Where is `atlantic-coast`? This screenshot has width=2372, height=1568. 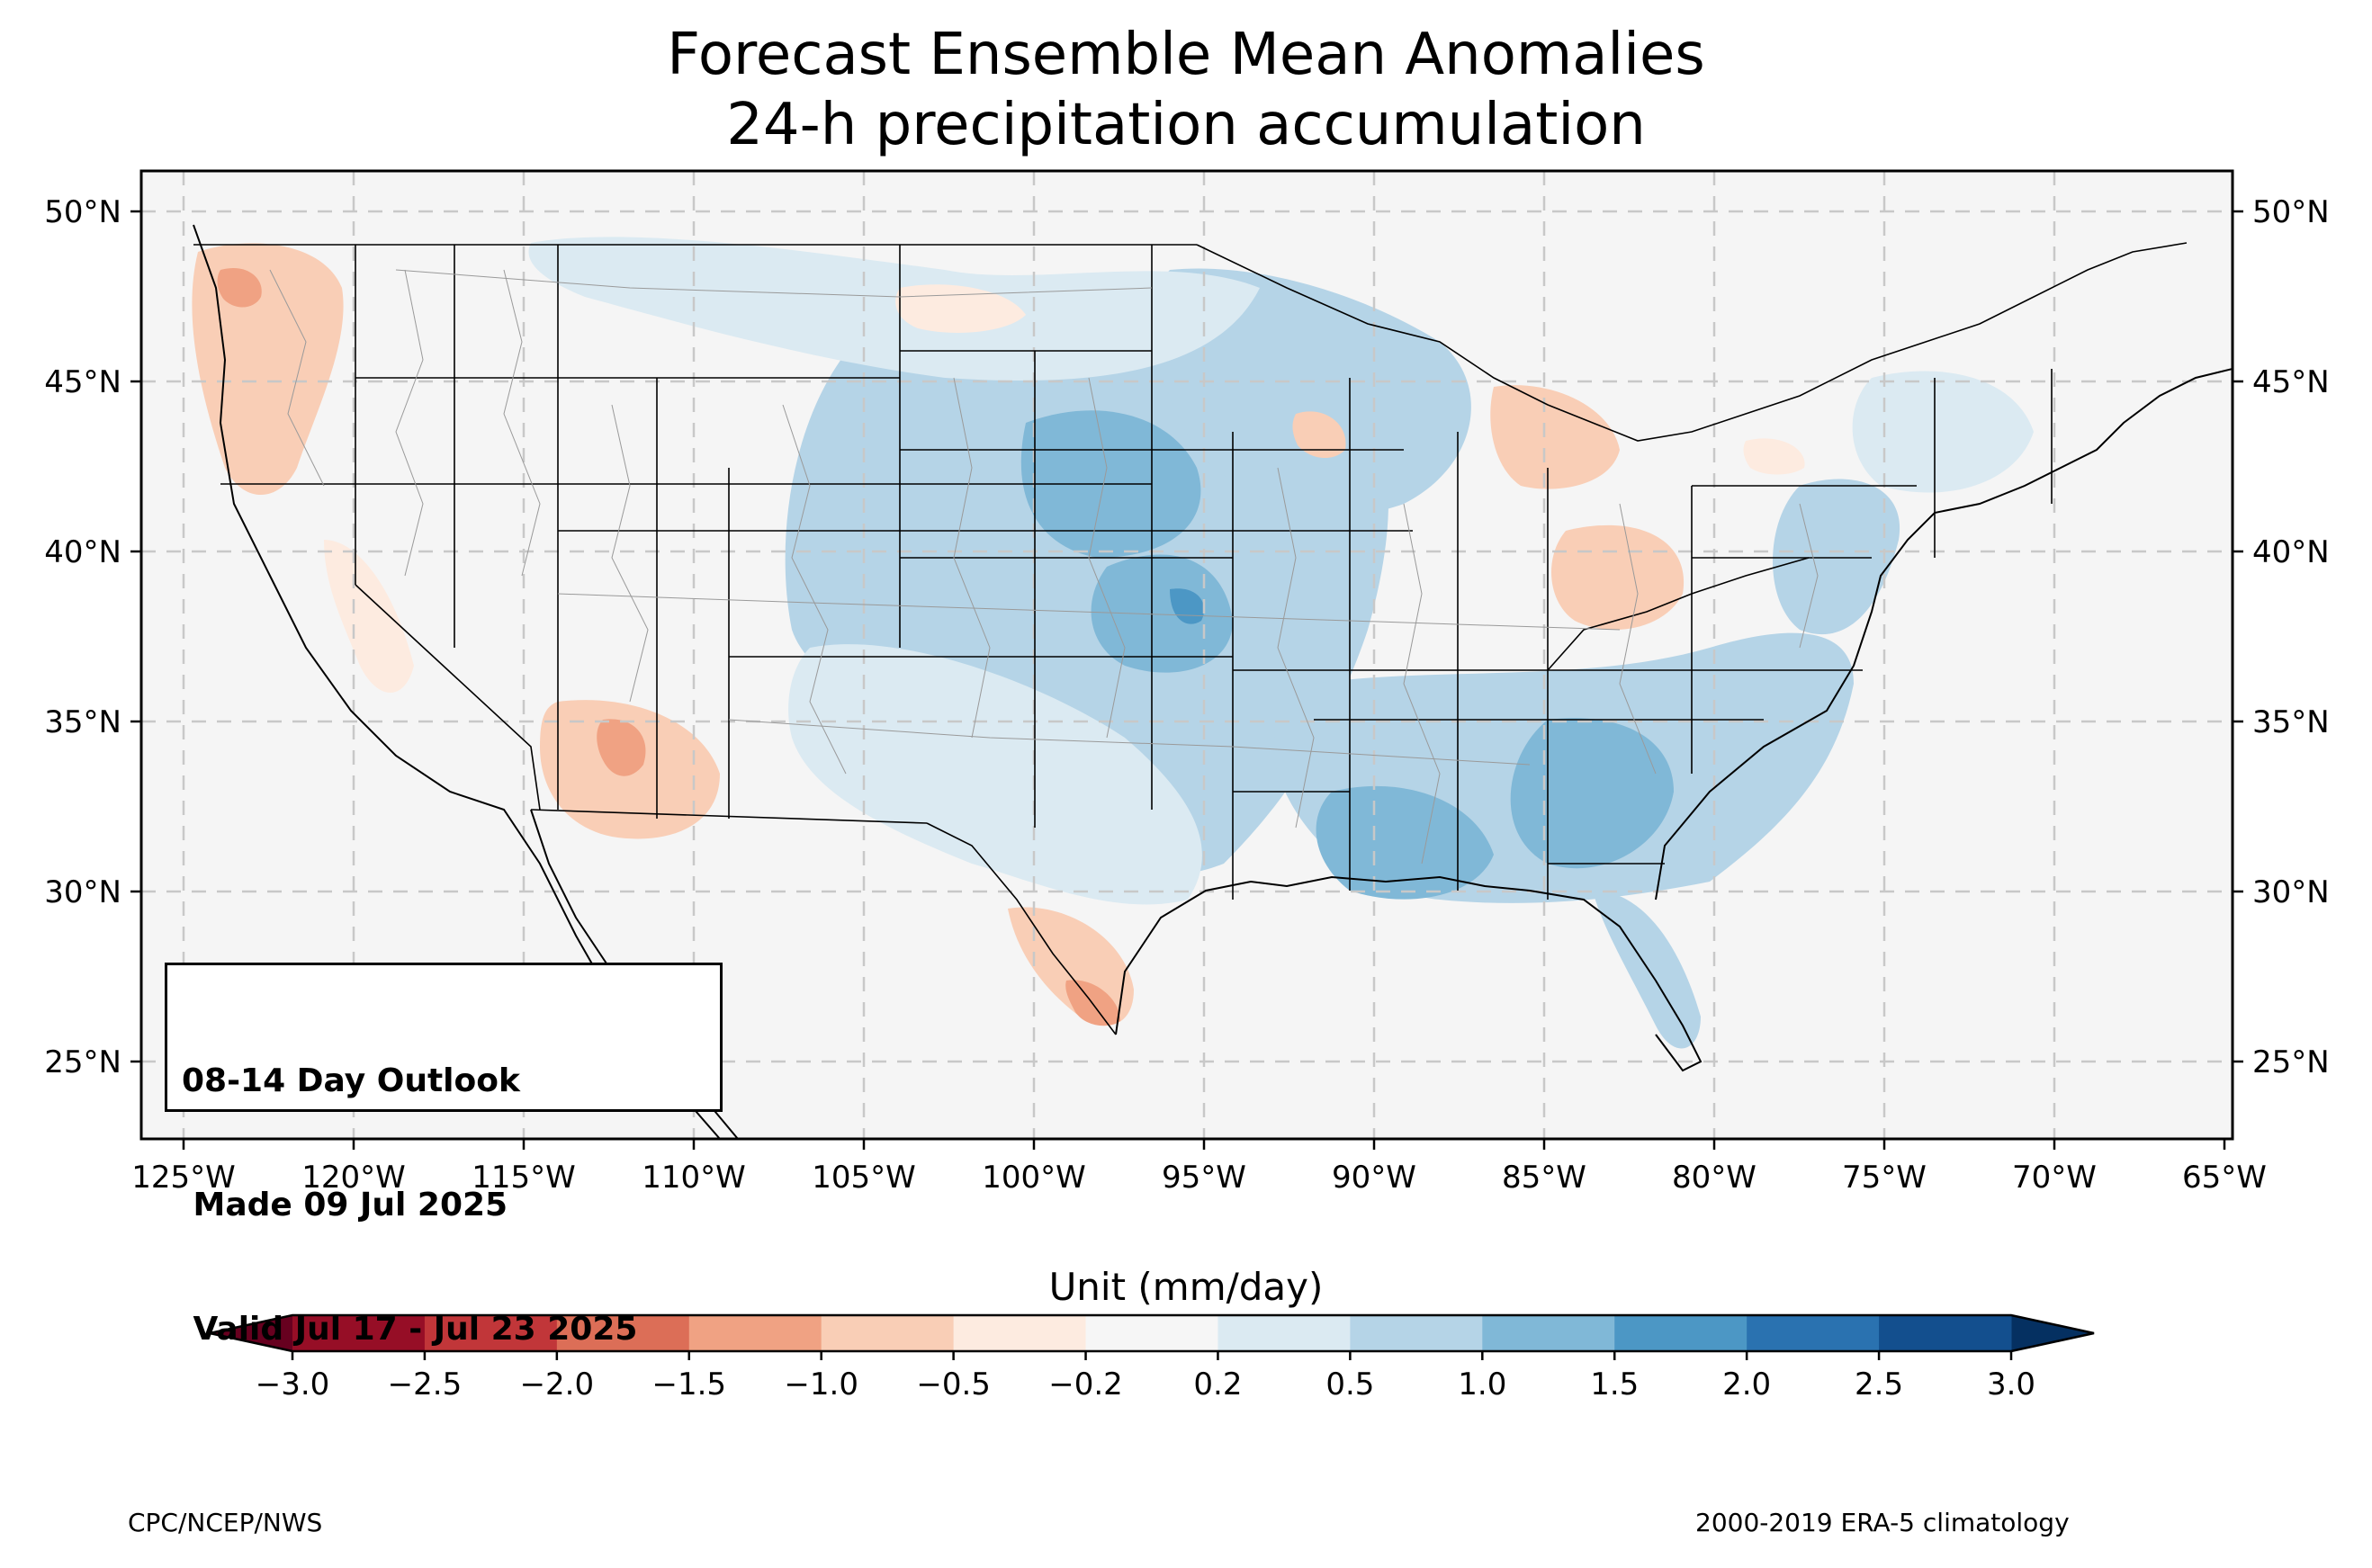 atlantic-coast is located at coordinates (1944, 634).